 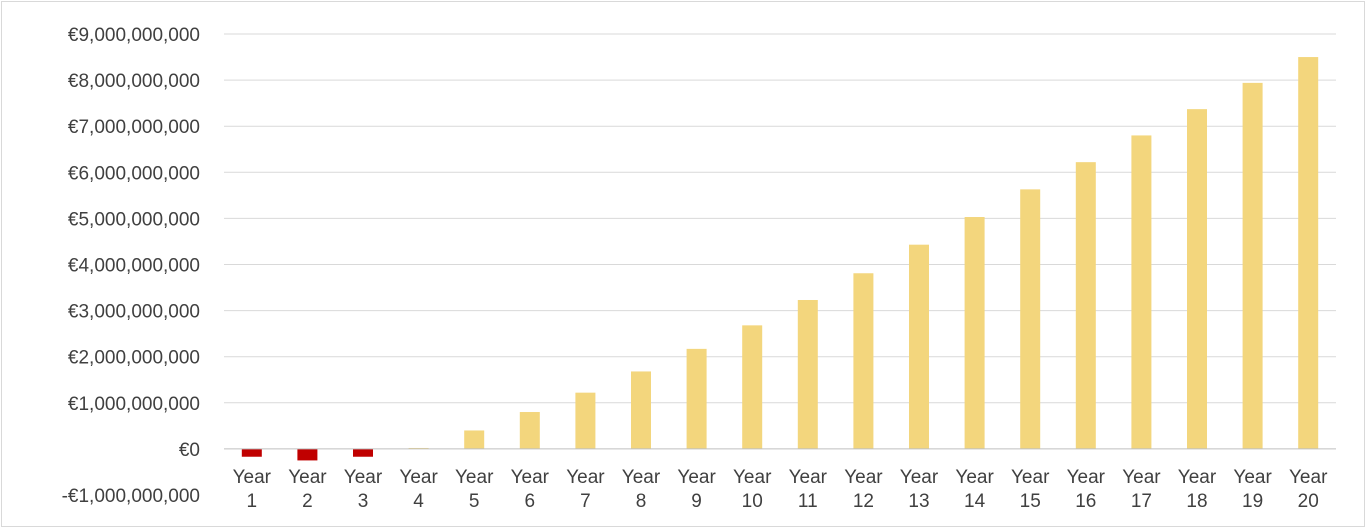 I want to click on x-tick-label: Year 20, so click(x=1308, y=489).